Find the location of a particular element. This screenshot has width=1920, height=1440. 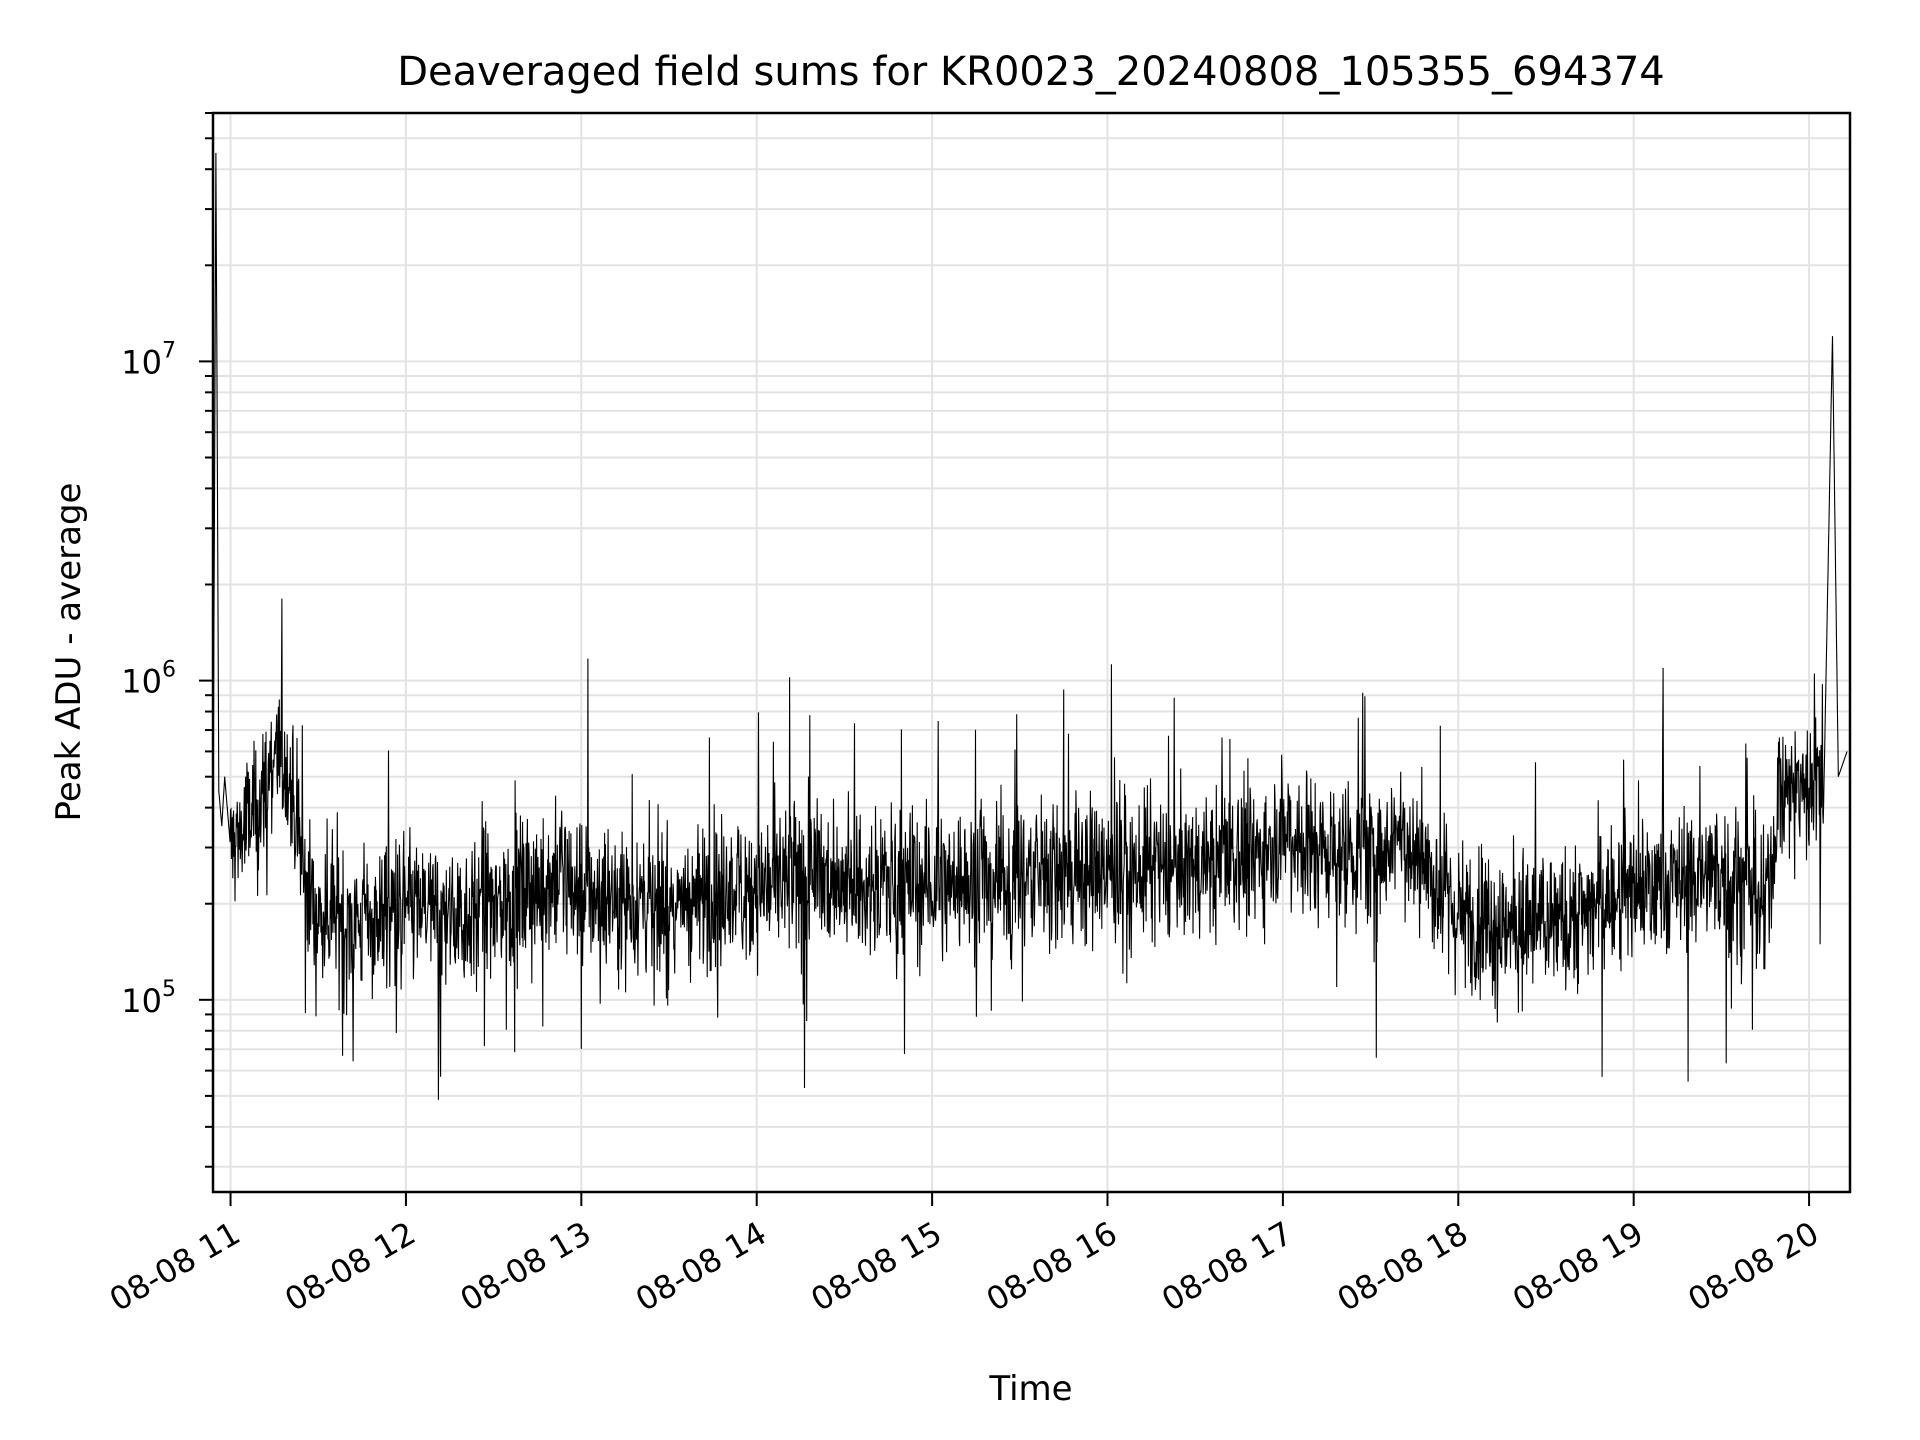

y-tick-label: 10⁷ is located at coordinates (148, 359).